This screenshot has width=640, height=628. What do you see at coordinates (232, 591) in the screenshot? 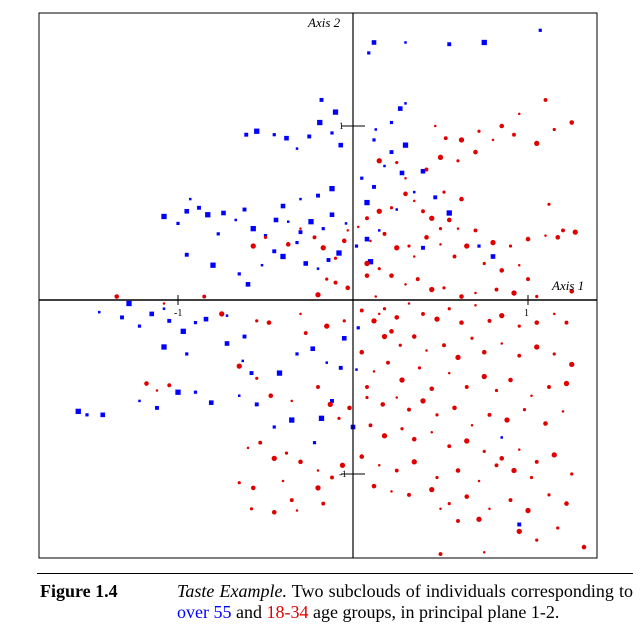
I see `caption-title: Taste Example.` at bounding box center [232, 591].